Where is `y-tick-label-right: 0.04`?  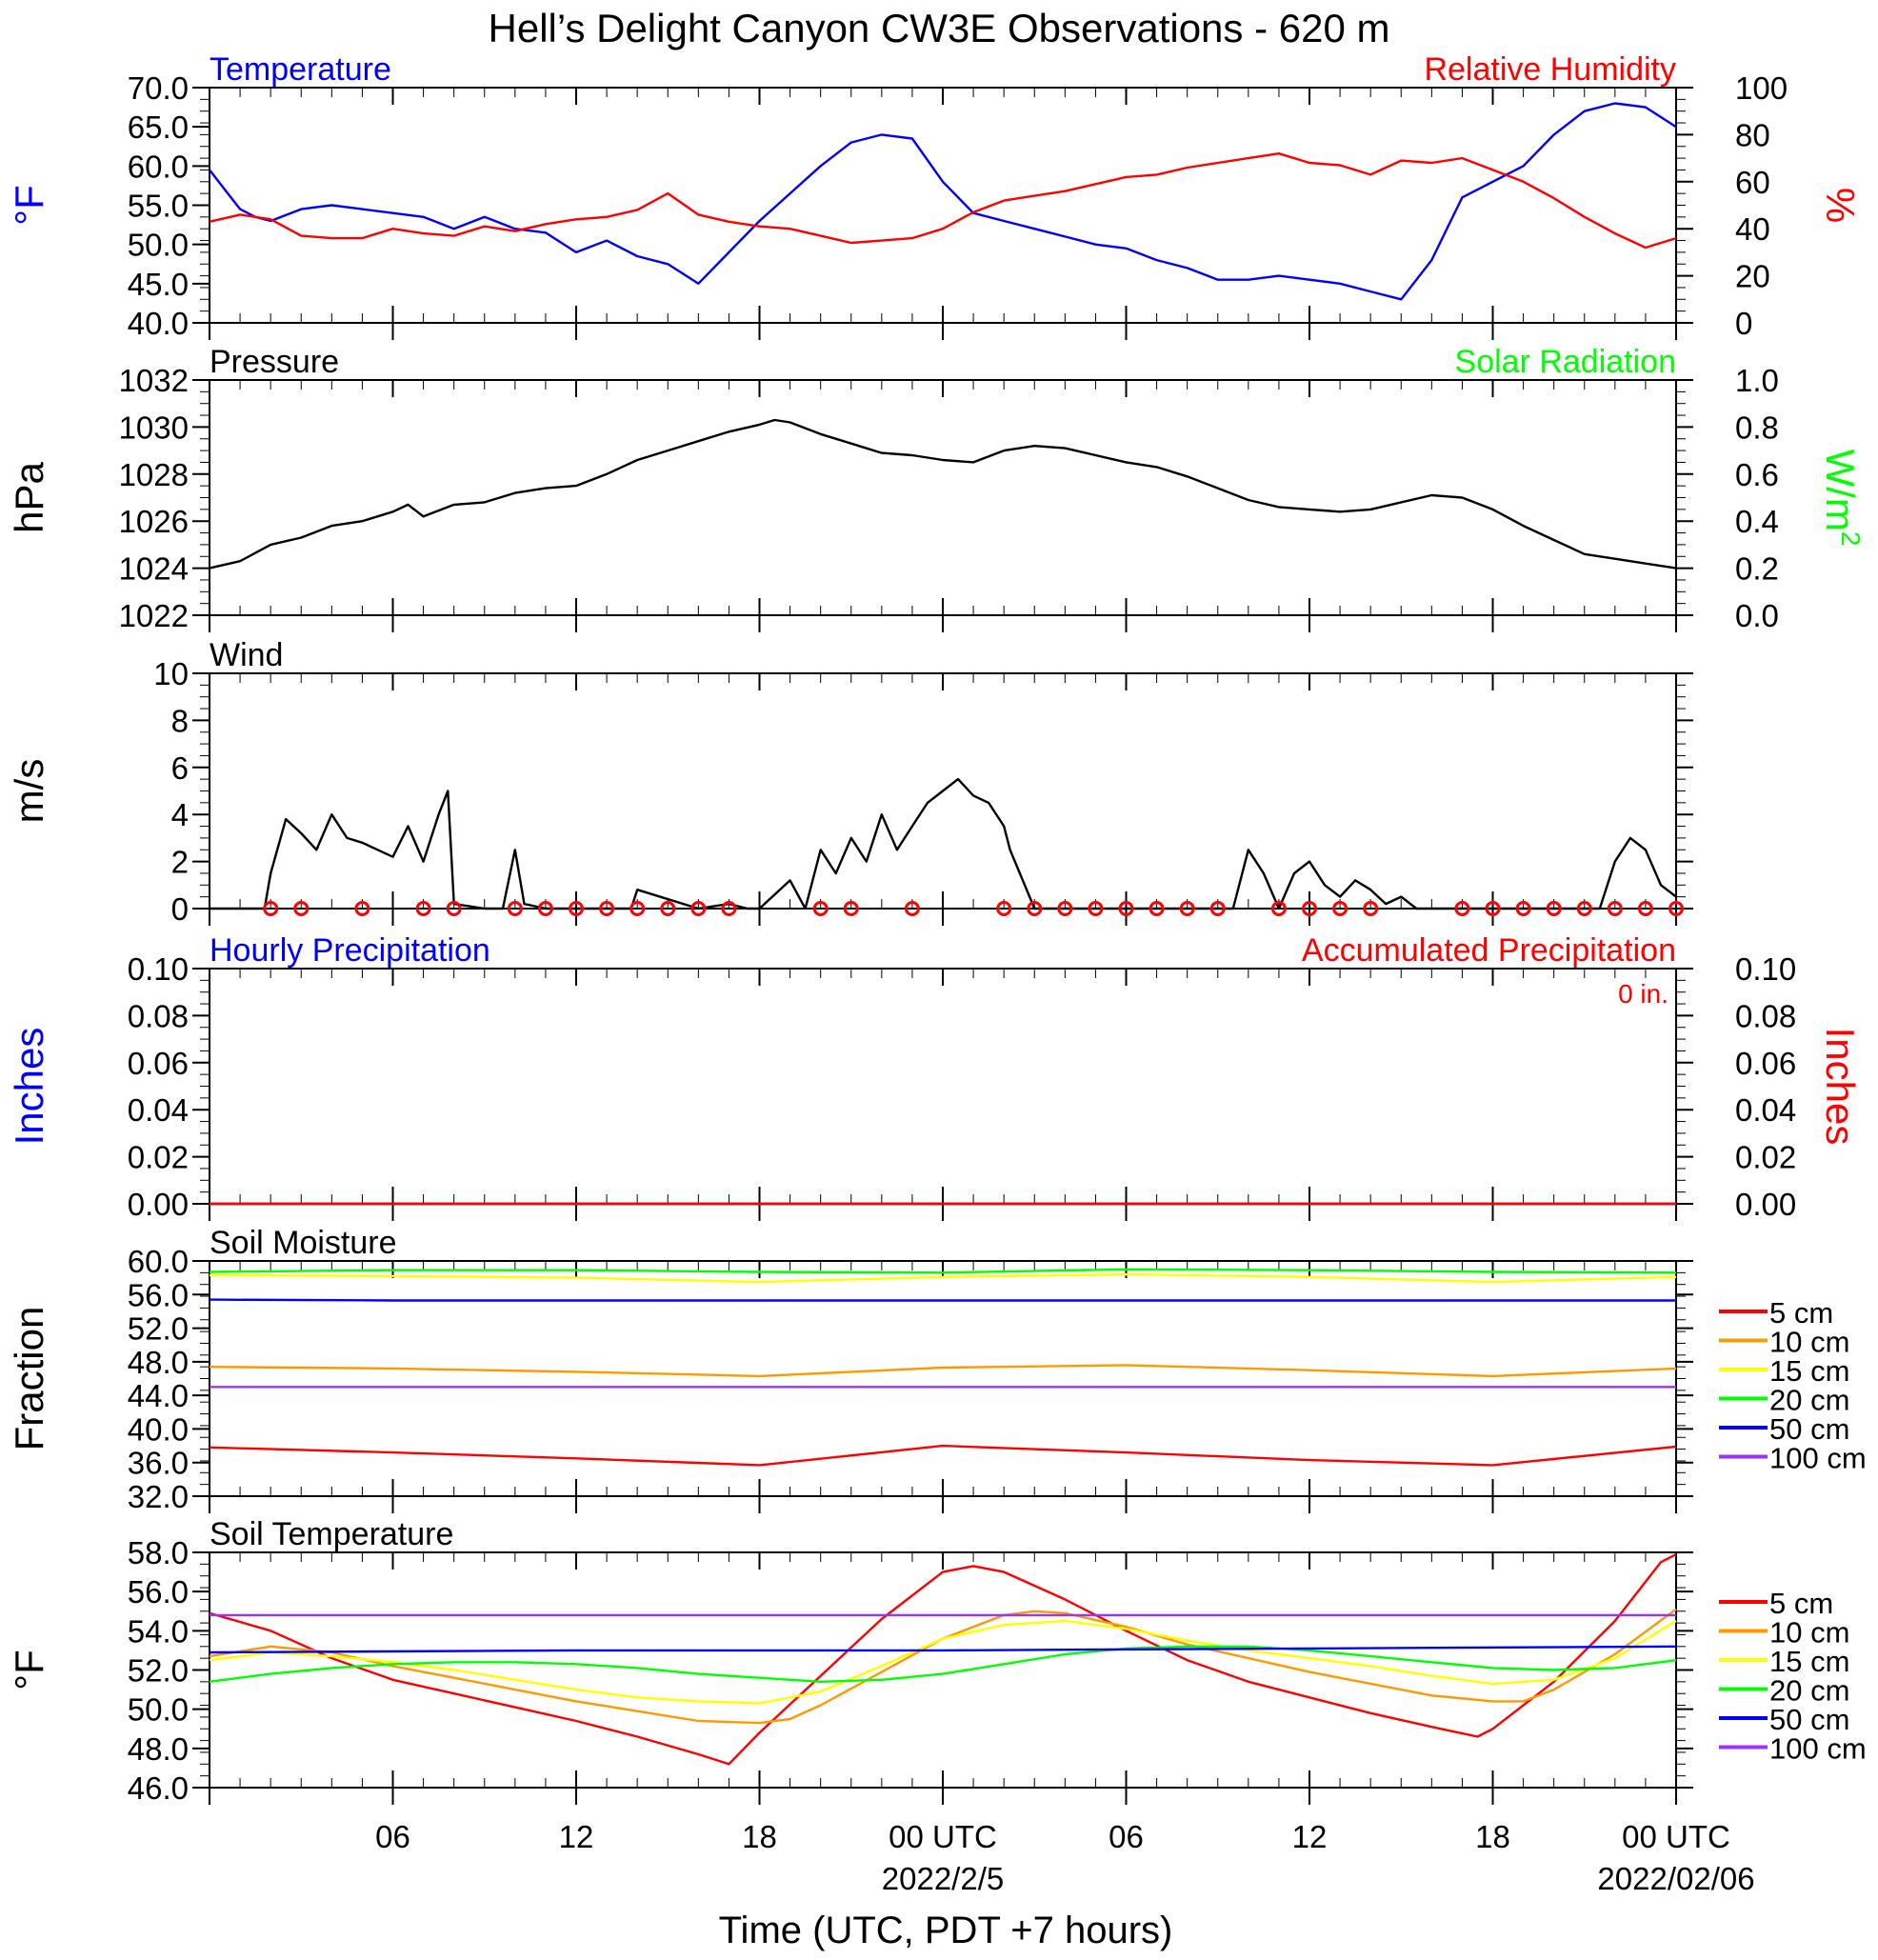
y-tick-label-right: 0.04 is located at coordinates (1765, 1110).